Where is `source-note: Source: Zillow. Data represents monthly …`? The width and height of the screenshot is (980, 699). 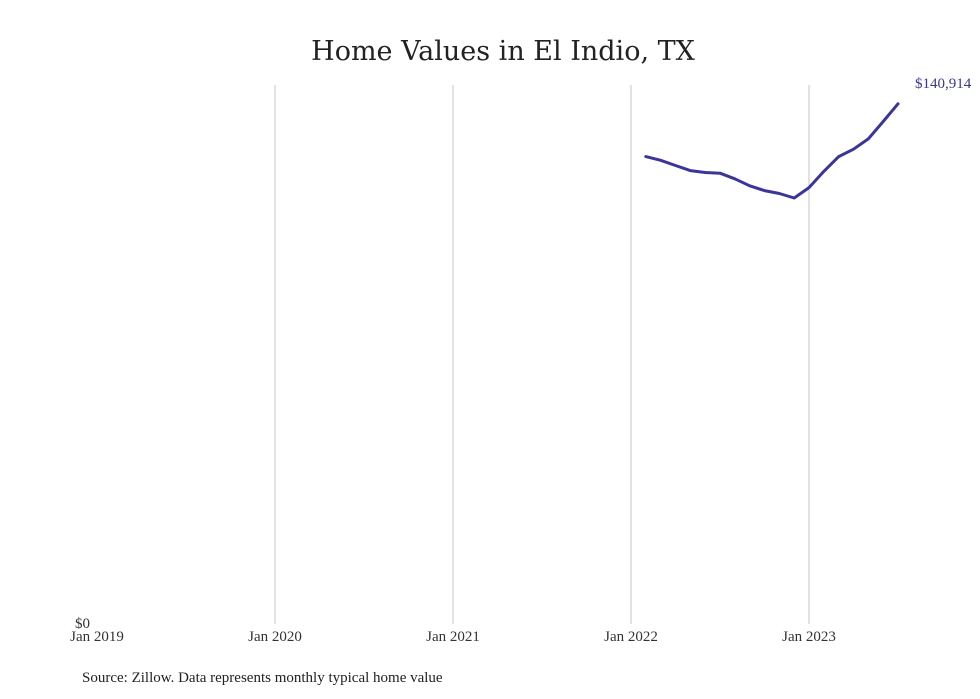 source-note: Source: Zillow. Data represents monthly … is located at coordinates (262, 678).